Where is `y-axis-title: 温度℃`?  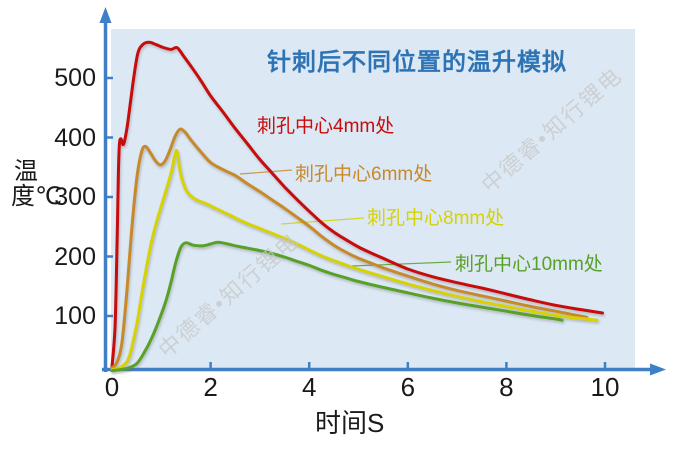 y-axis-title: 温度℃ is located at coordinates (36, 184).